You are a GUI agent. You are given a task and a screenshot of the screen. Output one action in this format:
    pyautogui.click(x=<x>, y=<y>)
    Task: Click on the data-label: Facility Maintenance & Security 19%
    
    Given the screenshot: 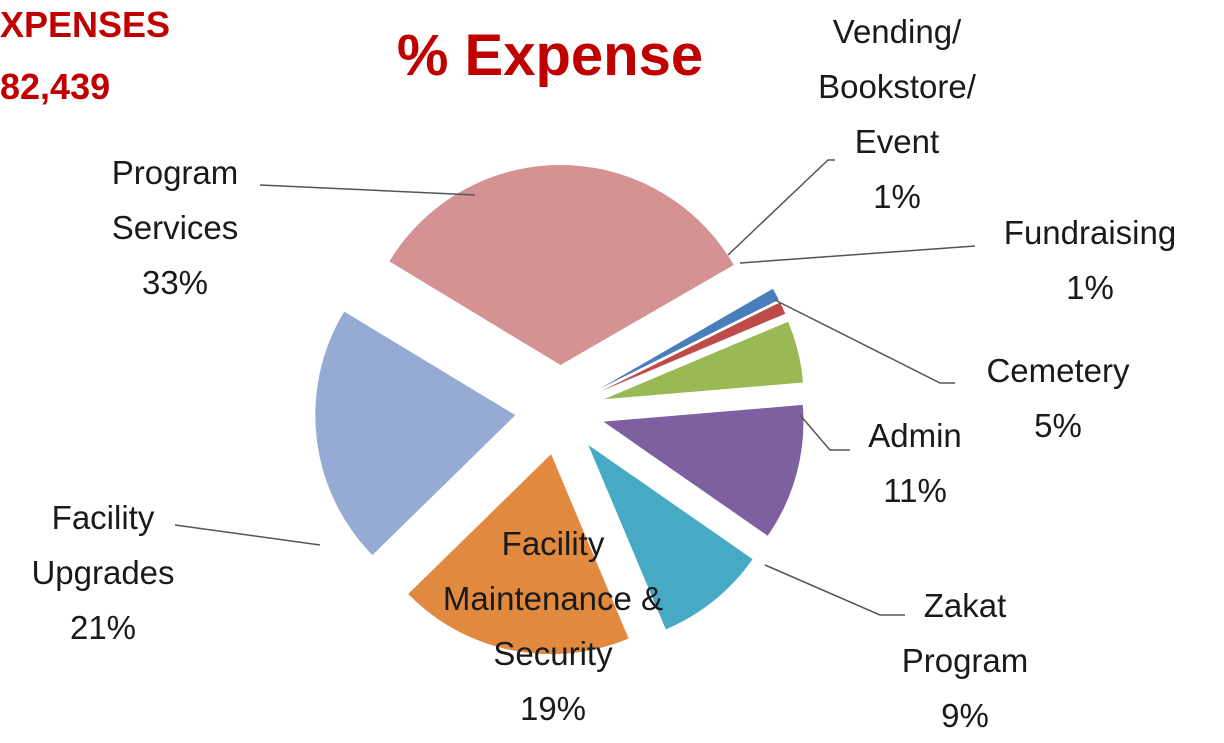 What is the action you would take?
    pyautogui.click(x=553, y=626)
    